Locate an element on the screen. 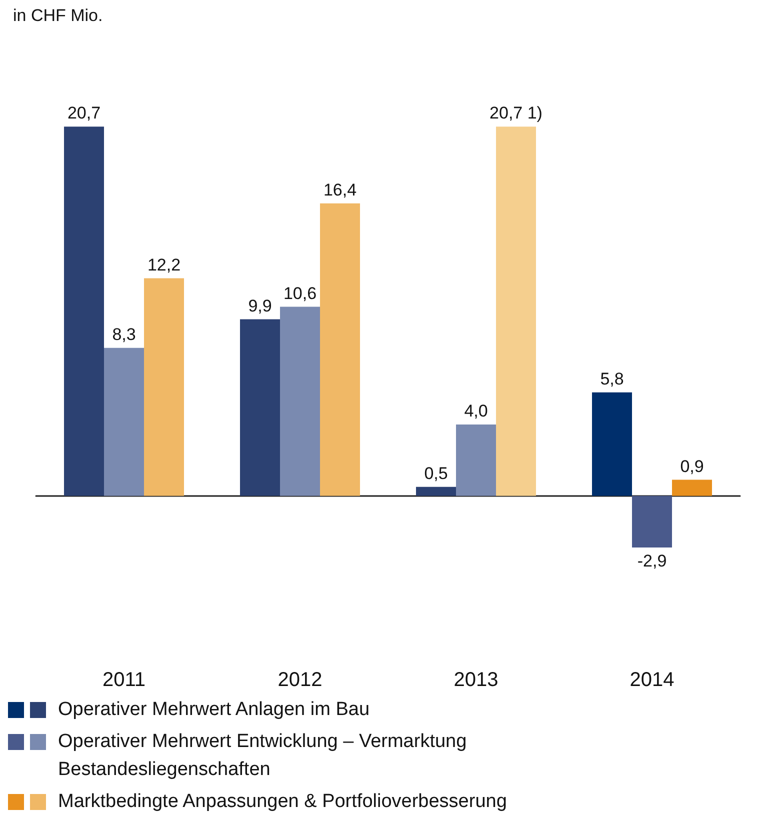 The height and width of the screenshot is (837, 780). x-tick-label: 2014 is located at coordinates (652, 680).